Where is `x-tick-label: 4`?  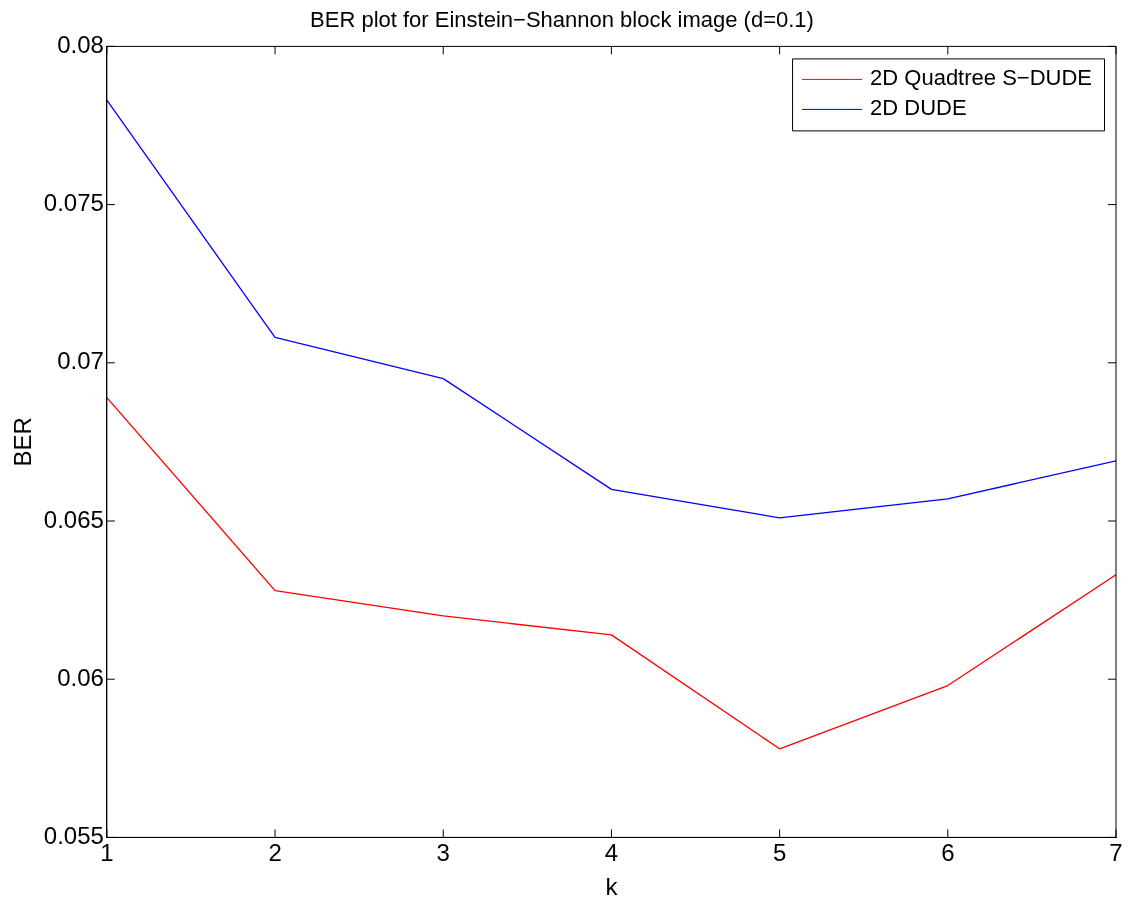
x-tick-label: 4 is located at coordinates (611, 853).